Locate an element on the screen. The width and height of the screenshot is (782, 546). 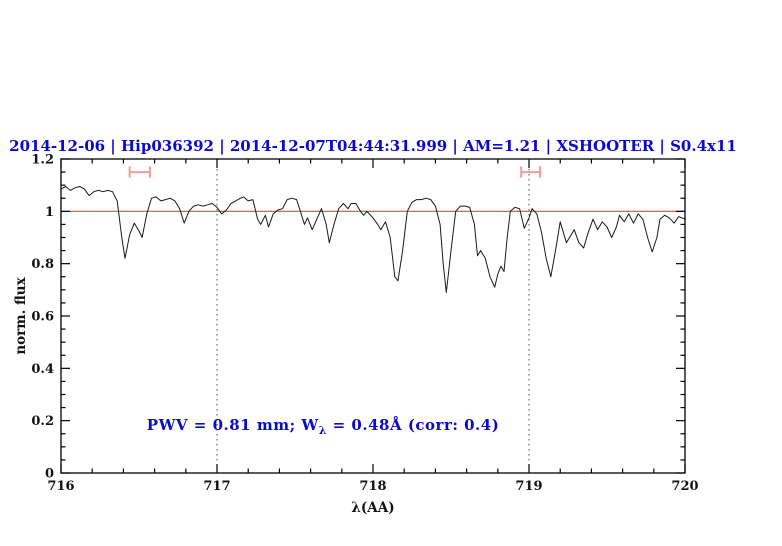
y-tick-label: 0 is located at coordinates (49, 474).